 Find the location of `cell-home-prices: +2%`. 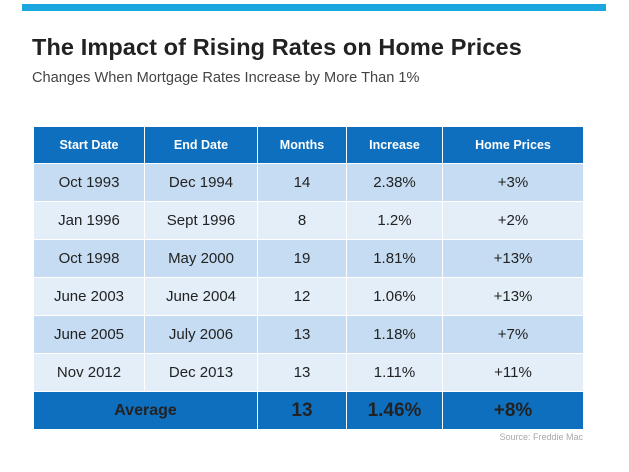

cell-home-prices: +2% is located at coordinates (513, 220).